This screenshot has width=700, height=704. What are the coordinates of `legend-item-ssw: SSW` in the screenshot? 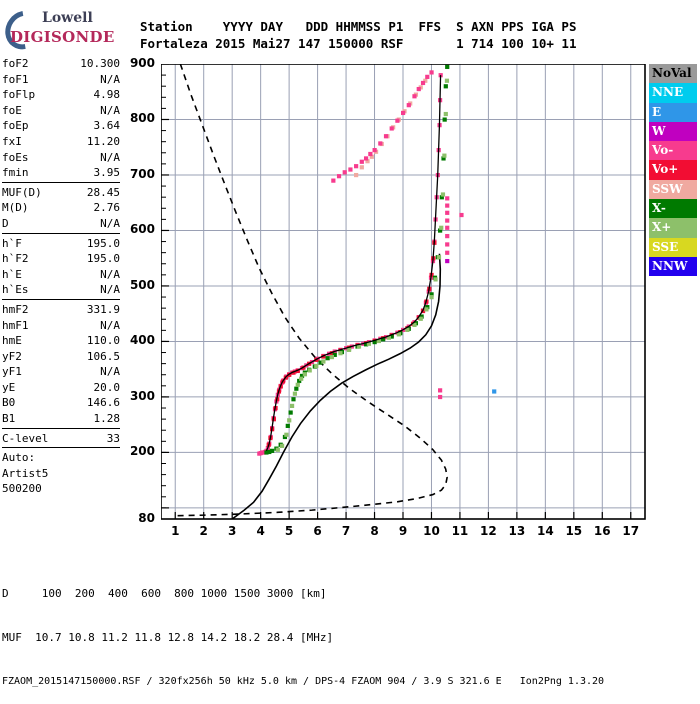 It's located at (673, 189).